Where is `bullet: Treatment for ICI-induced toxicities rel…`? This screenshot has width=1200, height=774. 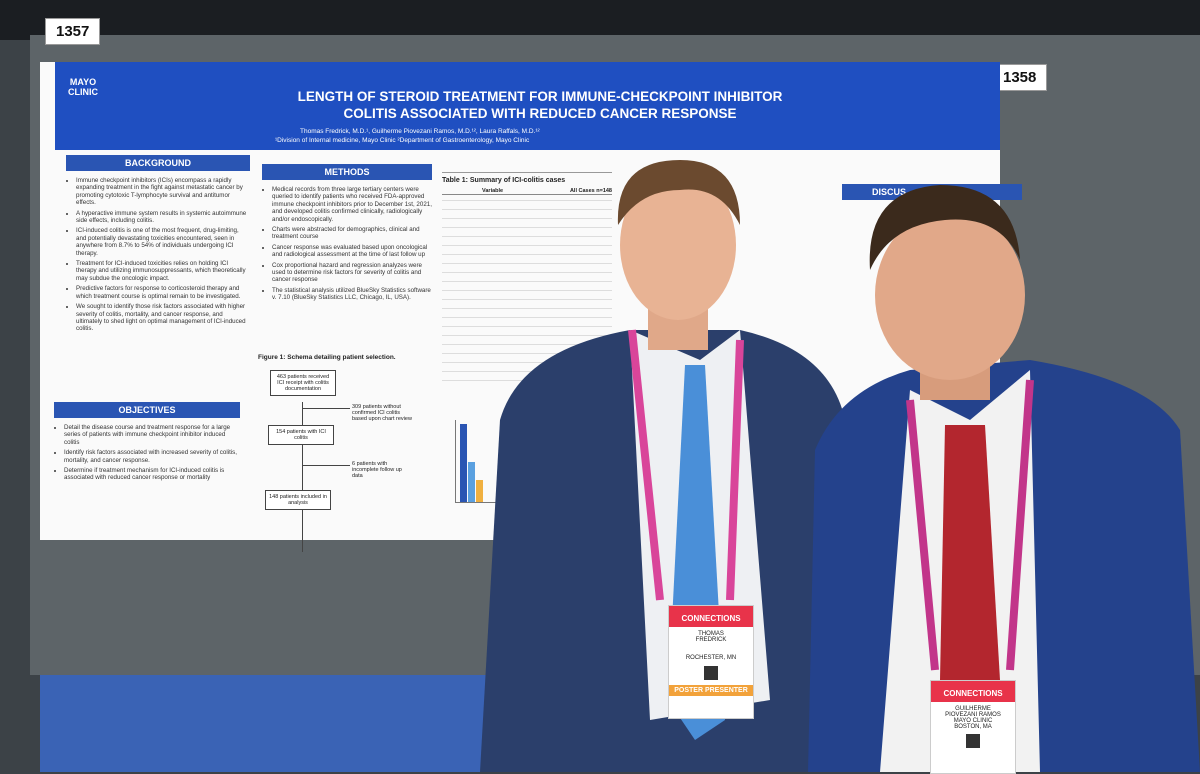 bullet: Treatment for ICI-induced toxicities rel… is located at coordinates (163, 271).